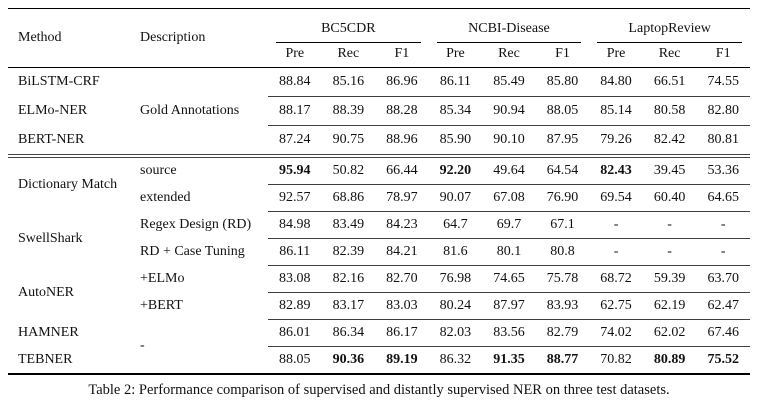 This screenshot has width=758, height=411. Describe the element at coordinates (723, 198) in the screenshot. I see `metric-cell: 64.65` at that location.